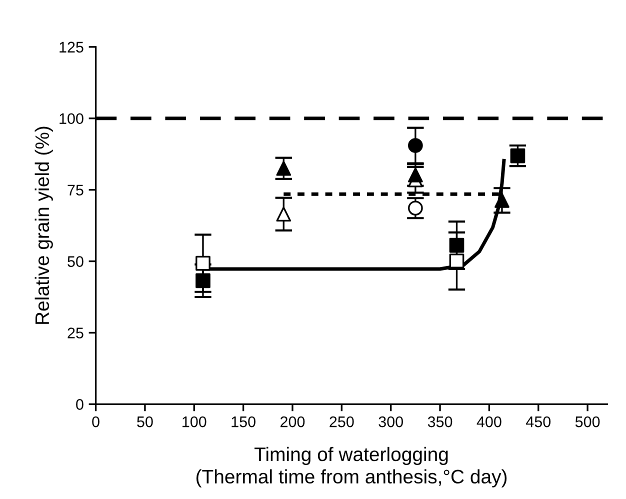 The image size is (626, 499). I want to click on x-tick-label: 400, so click(489, 422).